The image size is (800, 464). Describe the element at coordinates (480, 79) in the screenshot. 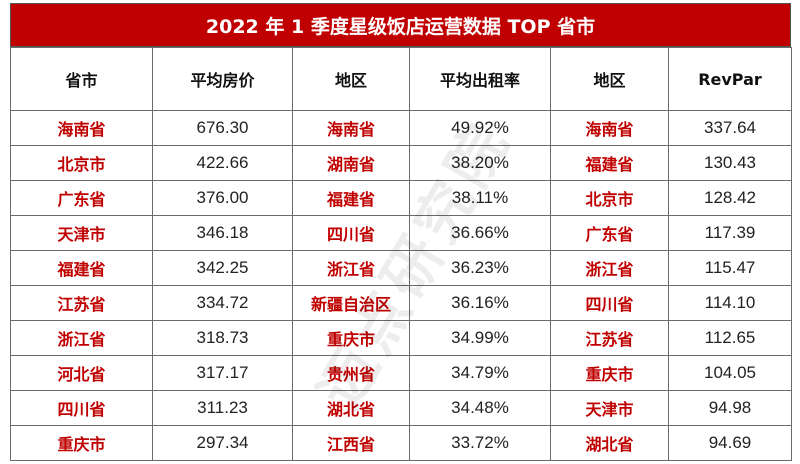

I see `header-avg-occupancy: 平均出租率` at that location.